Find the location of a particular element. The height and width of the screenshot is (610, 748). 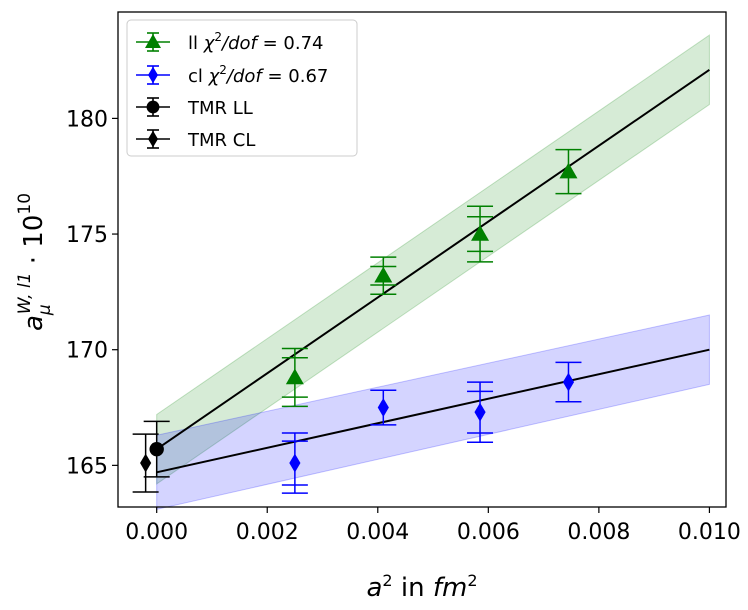

y-axis-label: aμW, l1 · 1010 is located at coordinates (35, 262).